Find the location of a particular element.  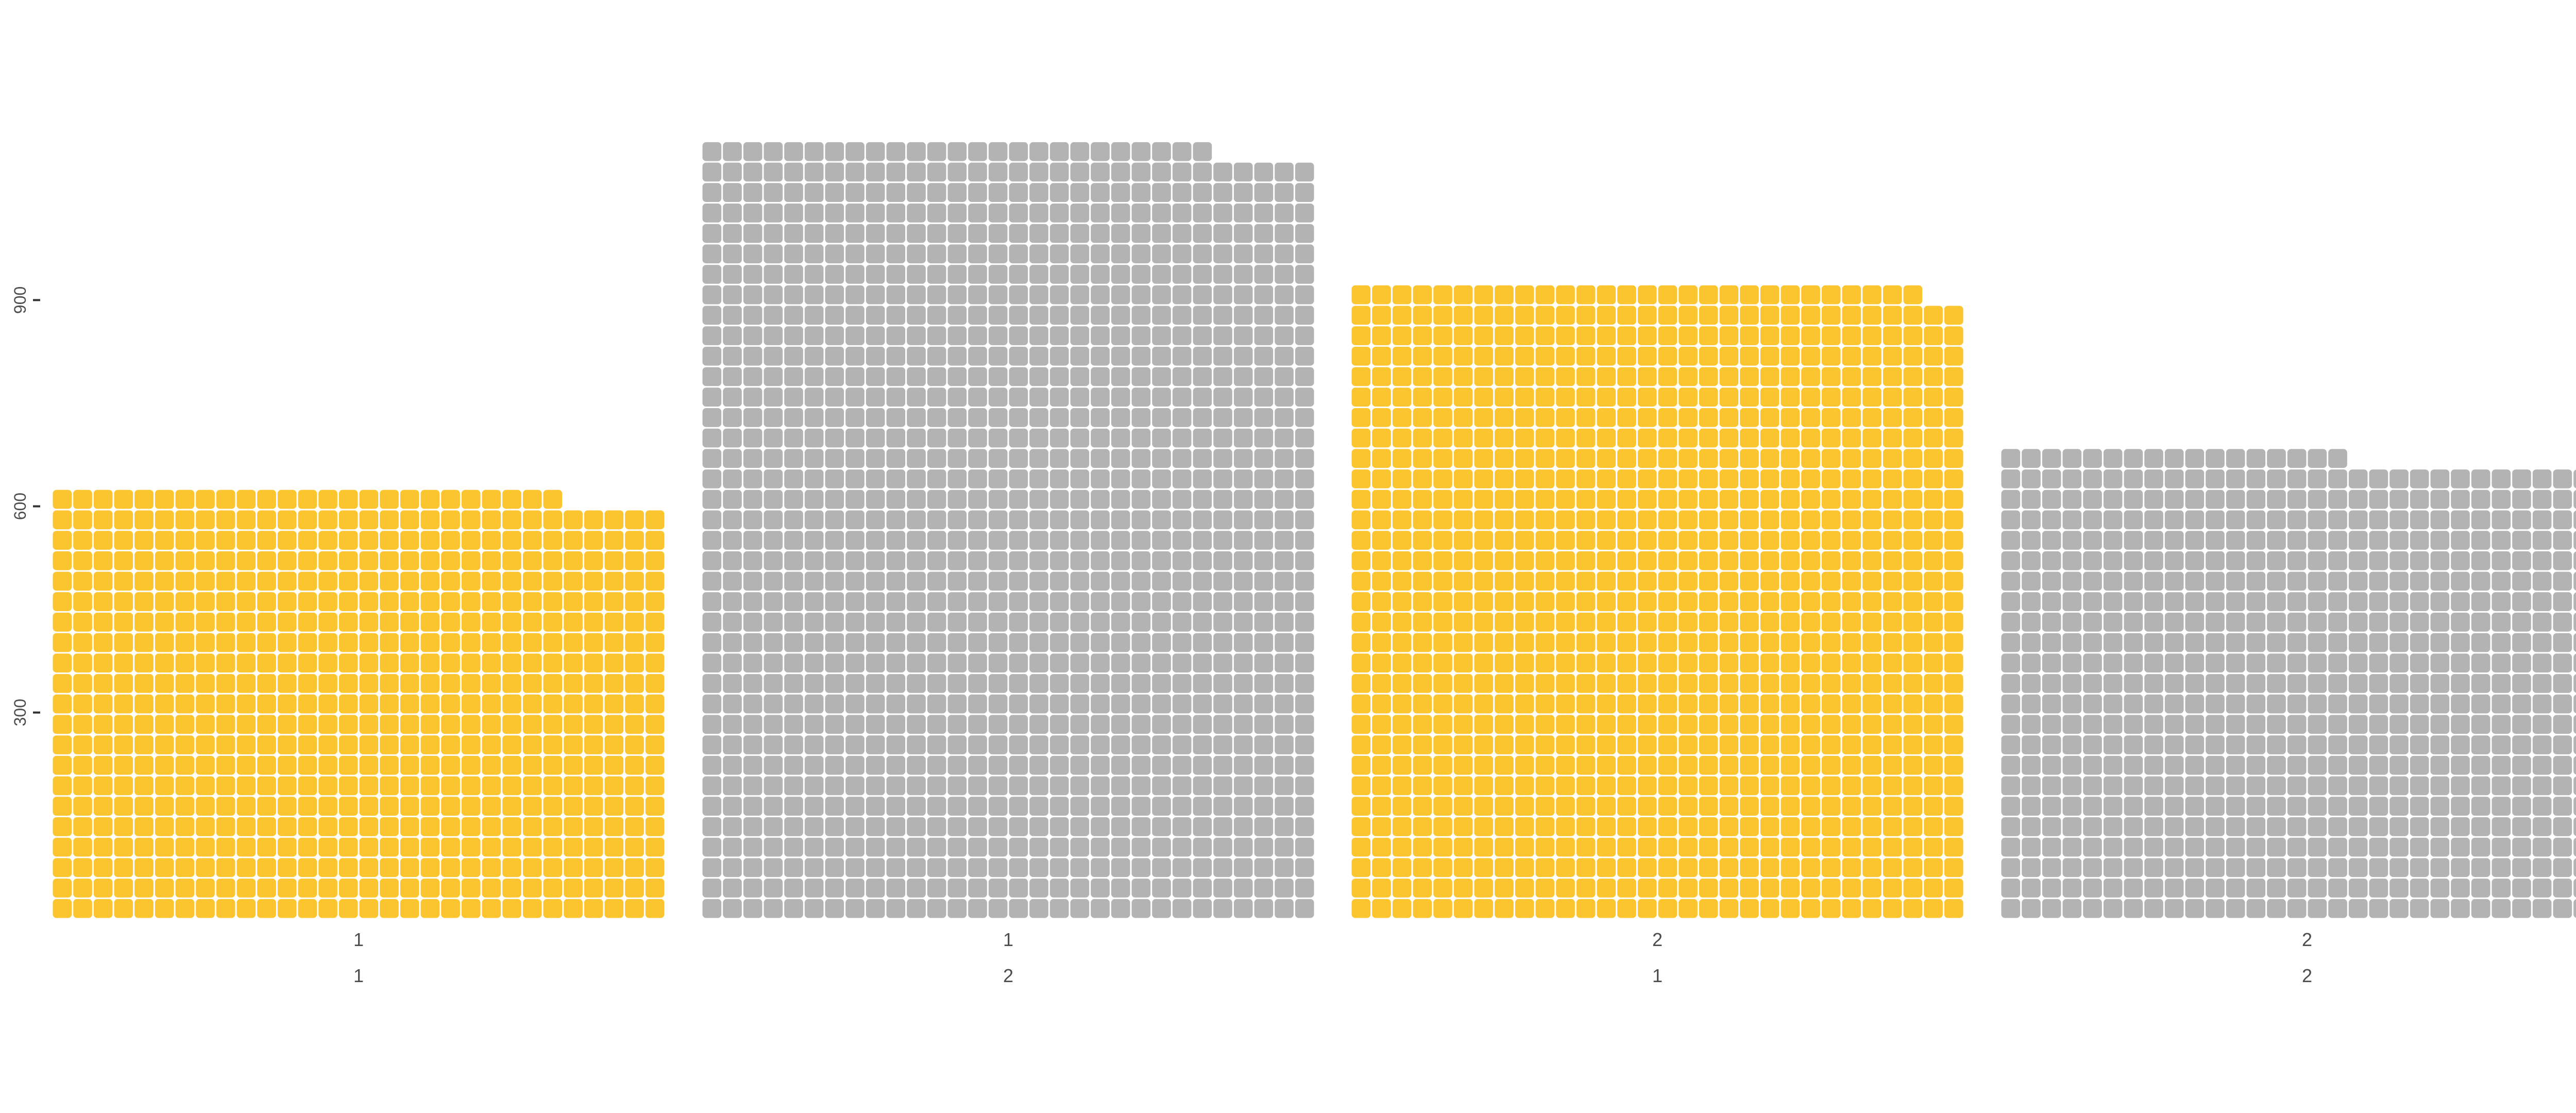

x-label-bottom: 2 is located at coordinates (1008, 975).